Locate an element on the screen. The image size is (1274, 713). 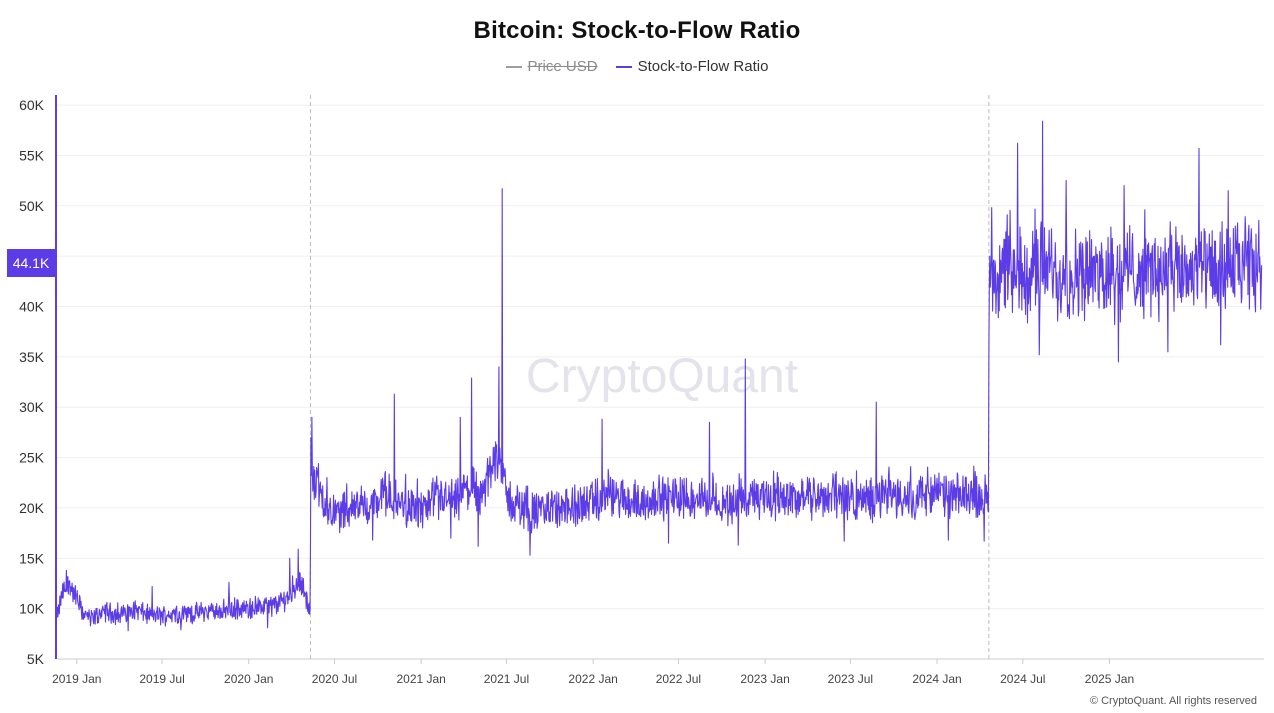
x-tick-label: 2022 Jul is located at coordinates (678, 679).